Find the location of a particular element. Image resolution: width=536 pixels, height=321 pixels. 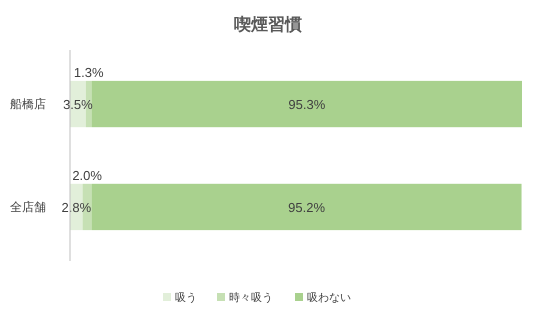

data-label: 2.8% is located at coordinates (77, 207).